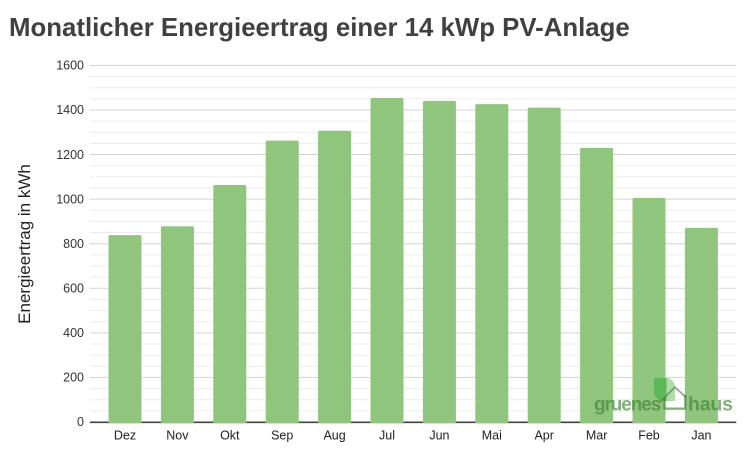 The height and width of the screenshot is (450, 750). What do you see at coordinates (73, 288) in the screenshot?
I see `svg-text: 600` at bounding box center [73, 288].